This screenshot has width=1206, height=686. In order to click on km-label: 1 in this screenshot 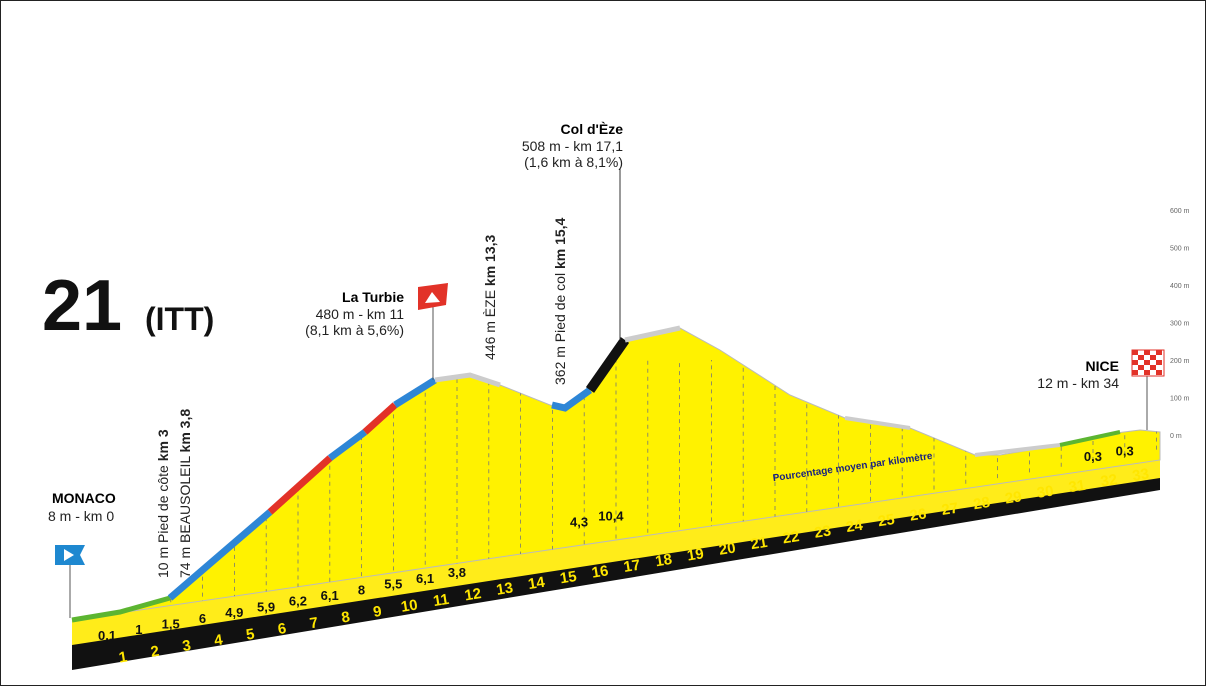, I will do `click(123, 657)`.